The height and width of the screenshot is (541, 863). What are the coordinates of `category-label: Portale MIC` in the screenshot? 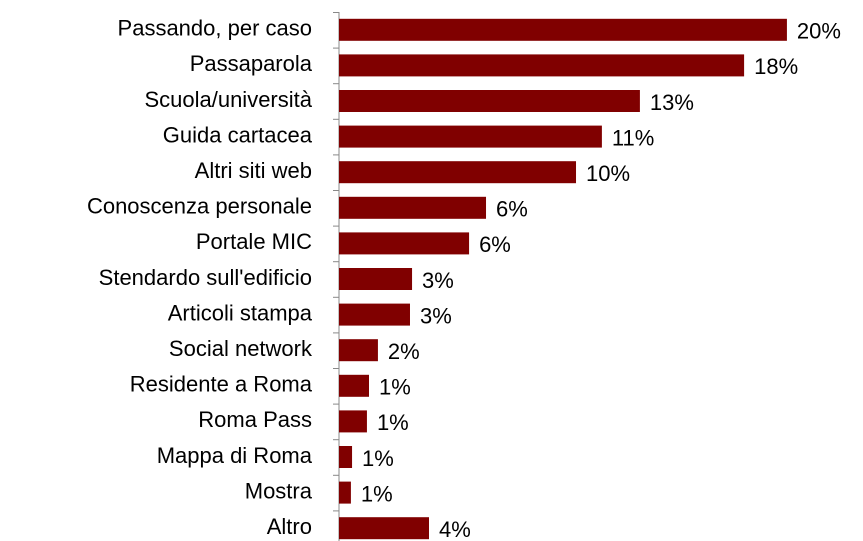 It's located at (254, 241).